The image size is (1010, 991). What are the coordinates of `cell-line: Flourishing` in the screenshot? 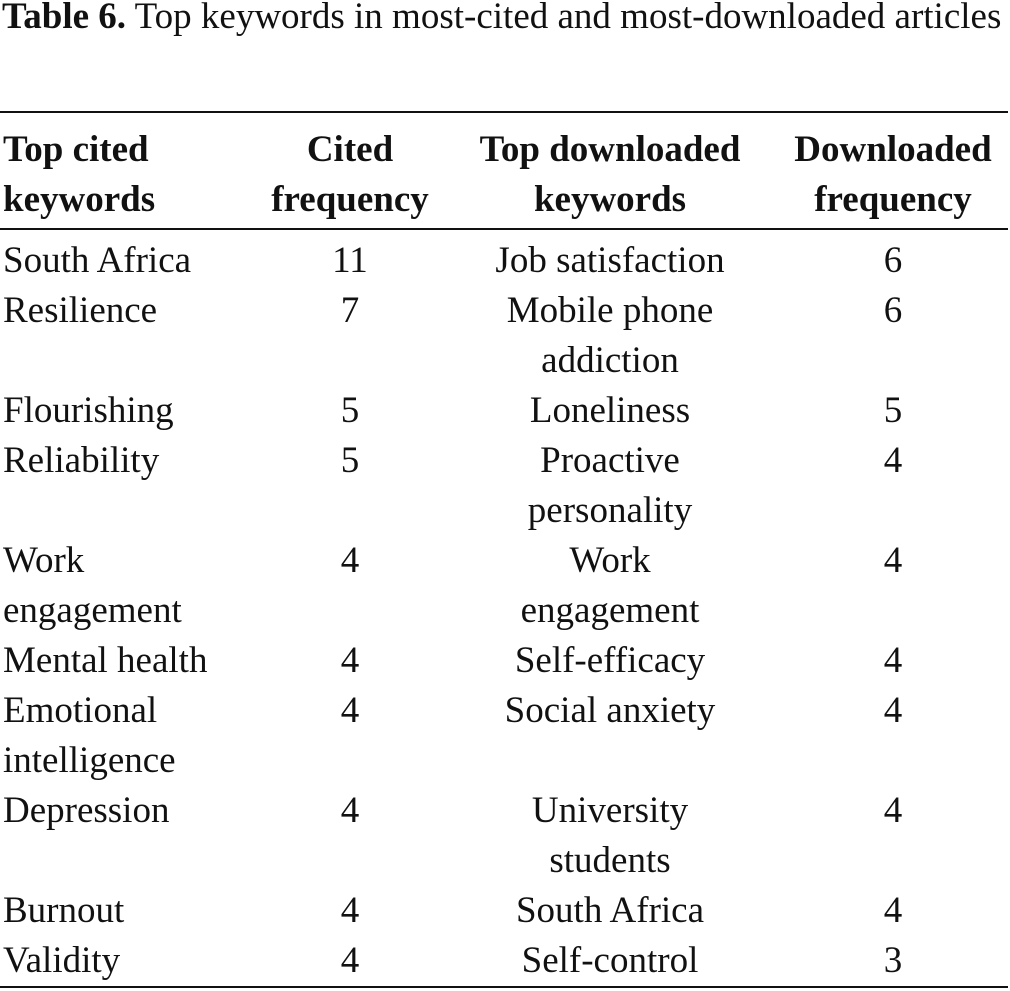 It's located at (88, 410).